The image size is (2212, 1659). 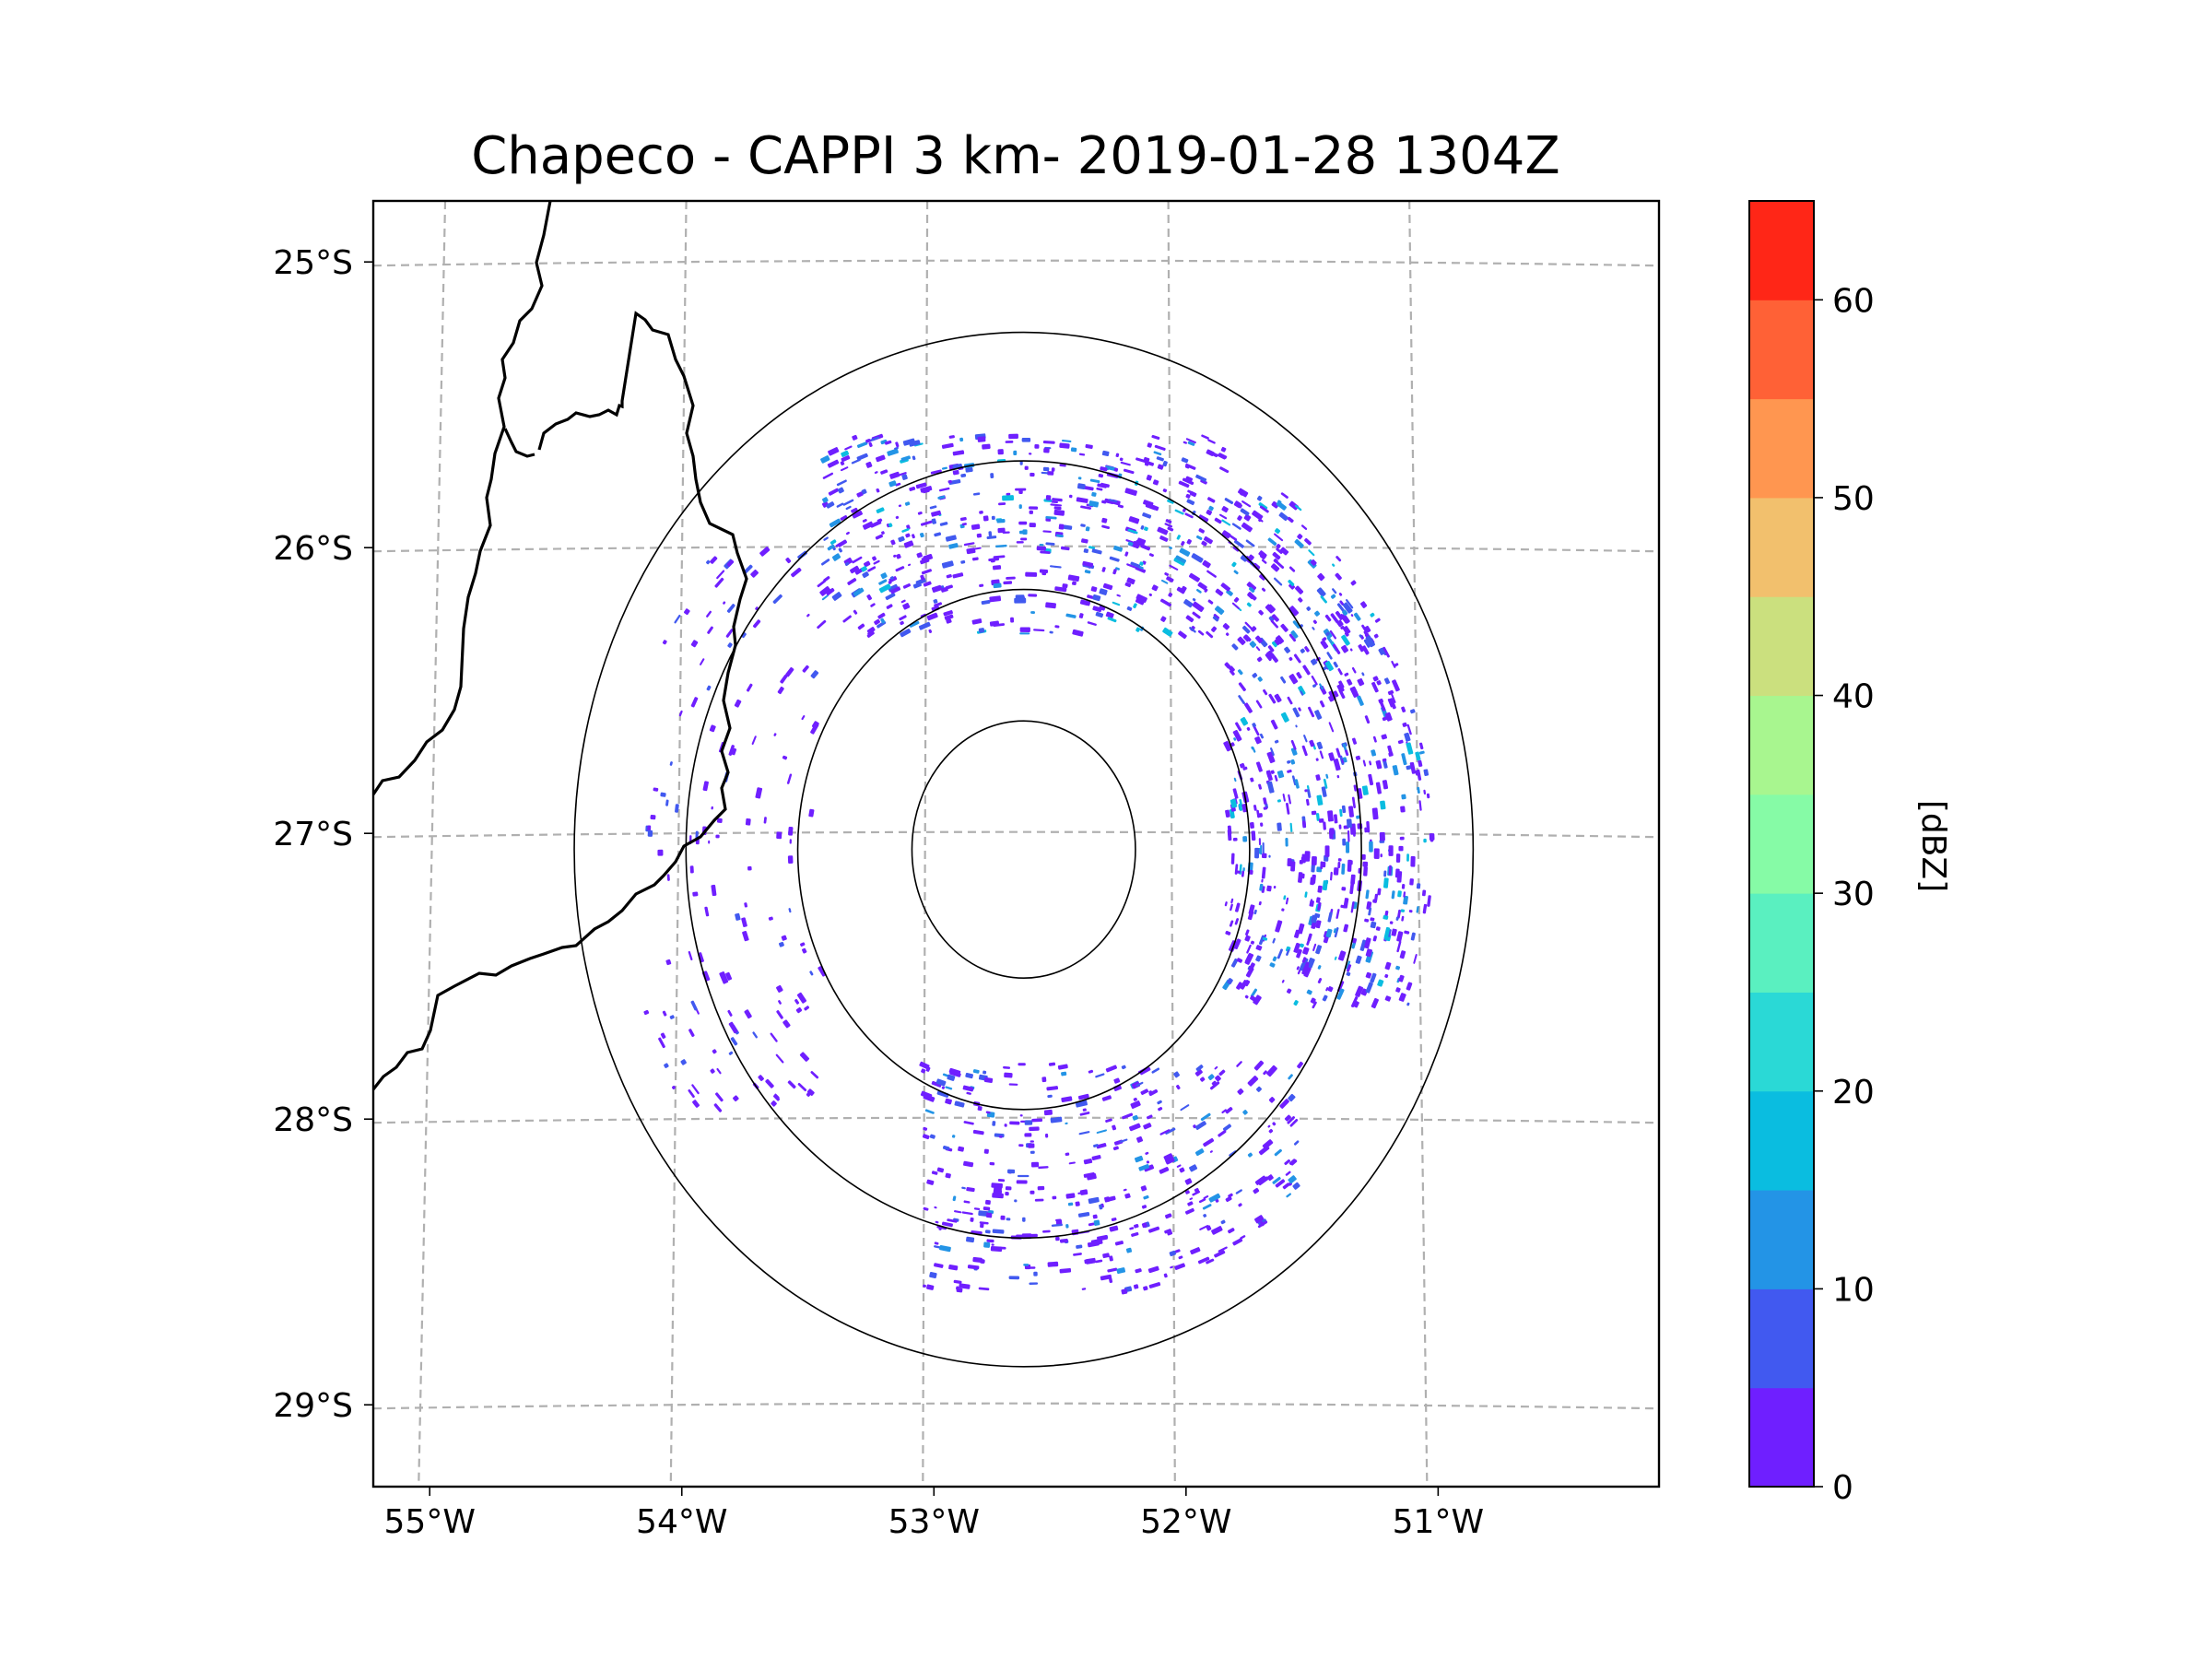 What do you see at coordinates (1781, 844) in the screenshot?
I see `colorbar-frame` at bounding box center [1781, 844].